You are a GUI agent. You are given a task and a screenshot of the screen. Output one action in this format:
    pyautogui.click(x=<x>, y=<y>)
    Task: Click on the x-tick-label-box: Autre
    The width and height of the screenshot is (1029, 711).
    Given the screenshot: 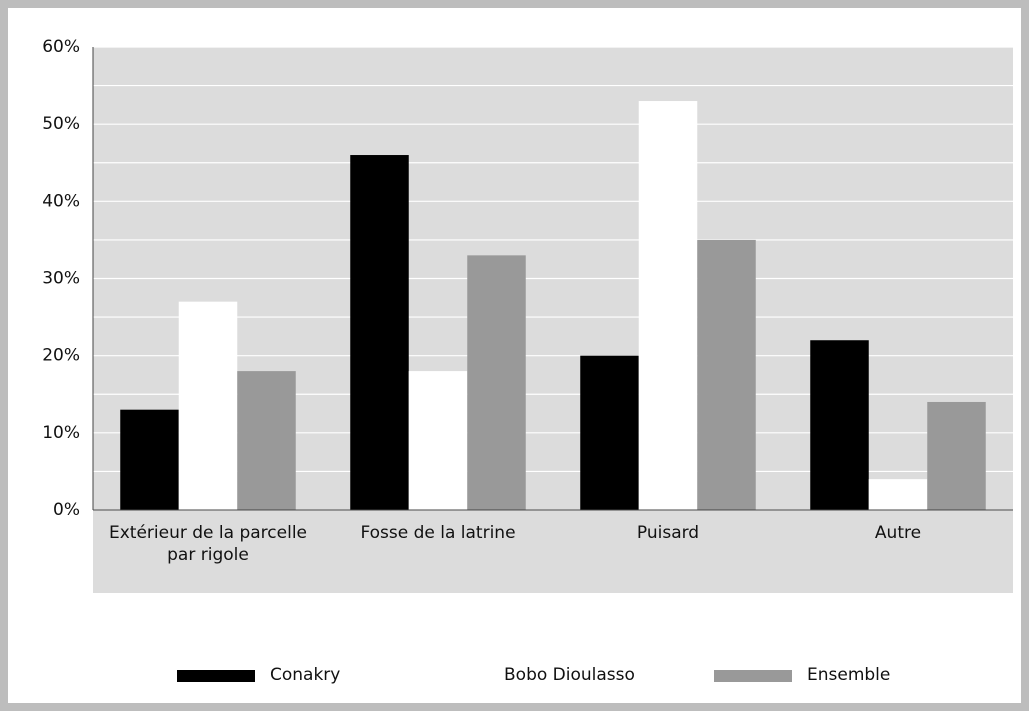 What is the action you would take?
    pyautogui.click(x=898, y=533)
    